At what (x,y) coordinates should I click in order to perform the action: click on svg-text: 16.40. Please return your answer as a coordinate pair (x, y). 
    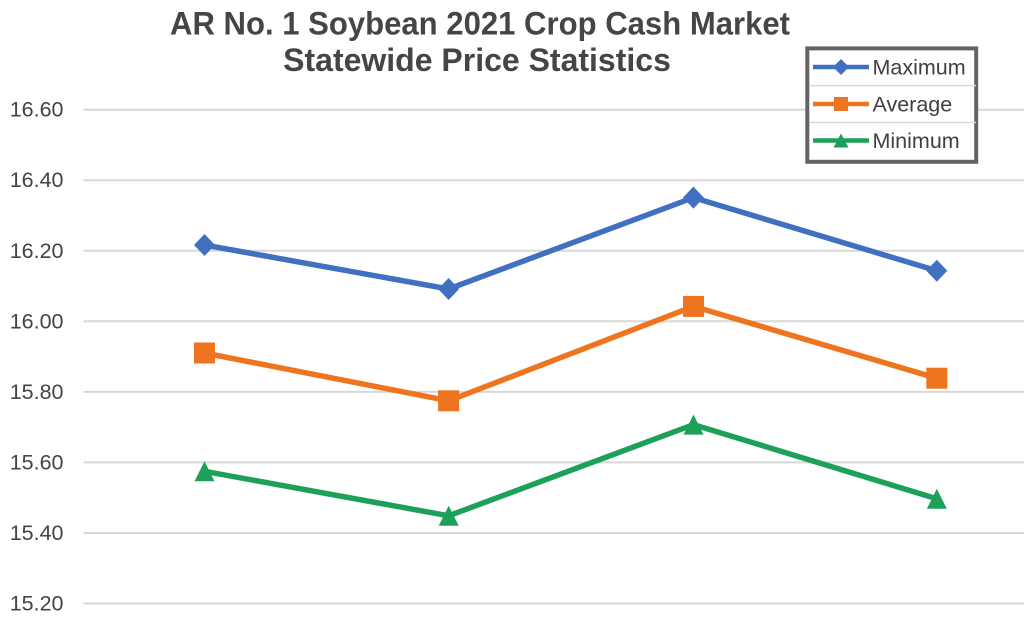
    Looking at the image, I should click on (37, 180).